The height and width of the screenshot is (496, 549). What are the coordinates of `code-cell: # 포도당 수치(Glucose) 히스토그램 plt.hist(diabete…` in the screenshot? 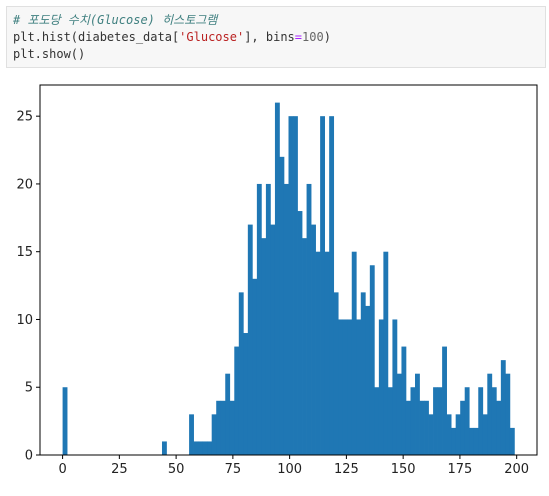 It's located at (276, 37).